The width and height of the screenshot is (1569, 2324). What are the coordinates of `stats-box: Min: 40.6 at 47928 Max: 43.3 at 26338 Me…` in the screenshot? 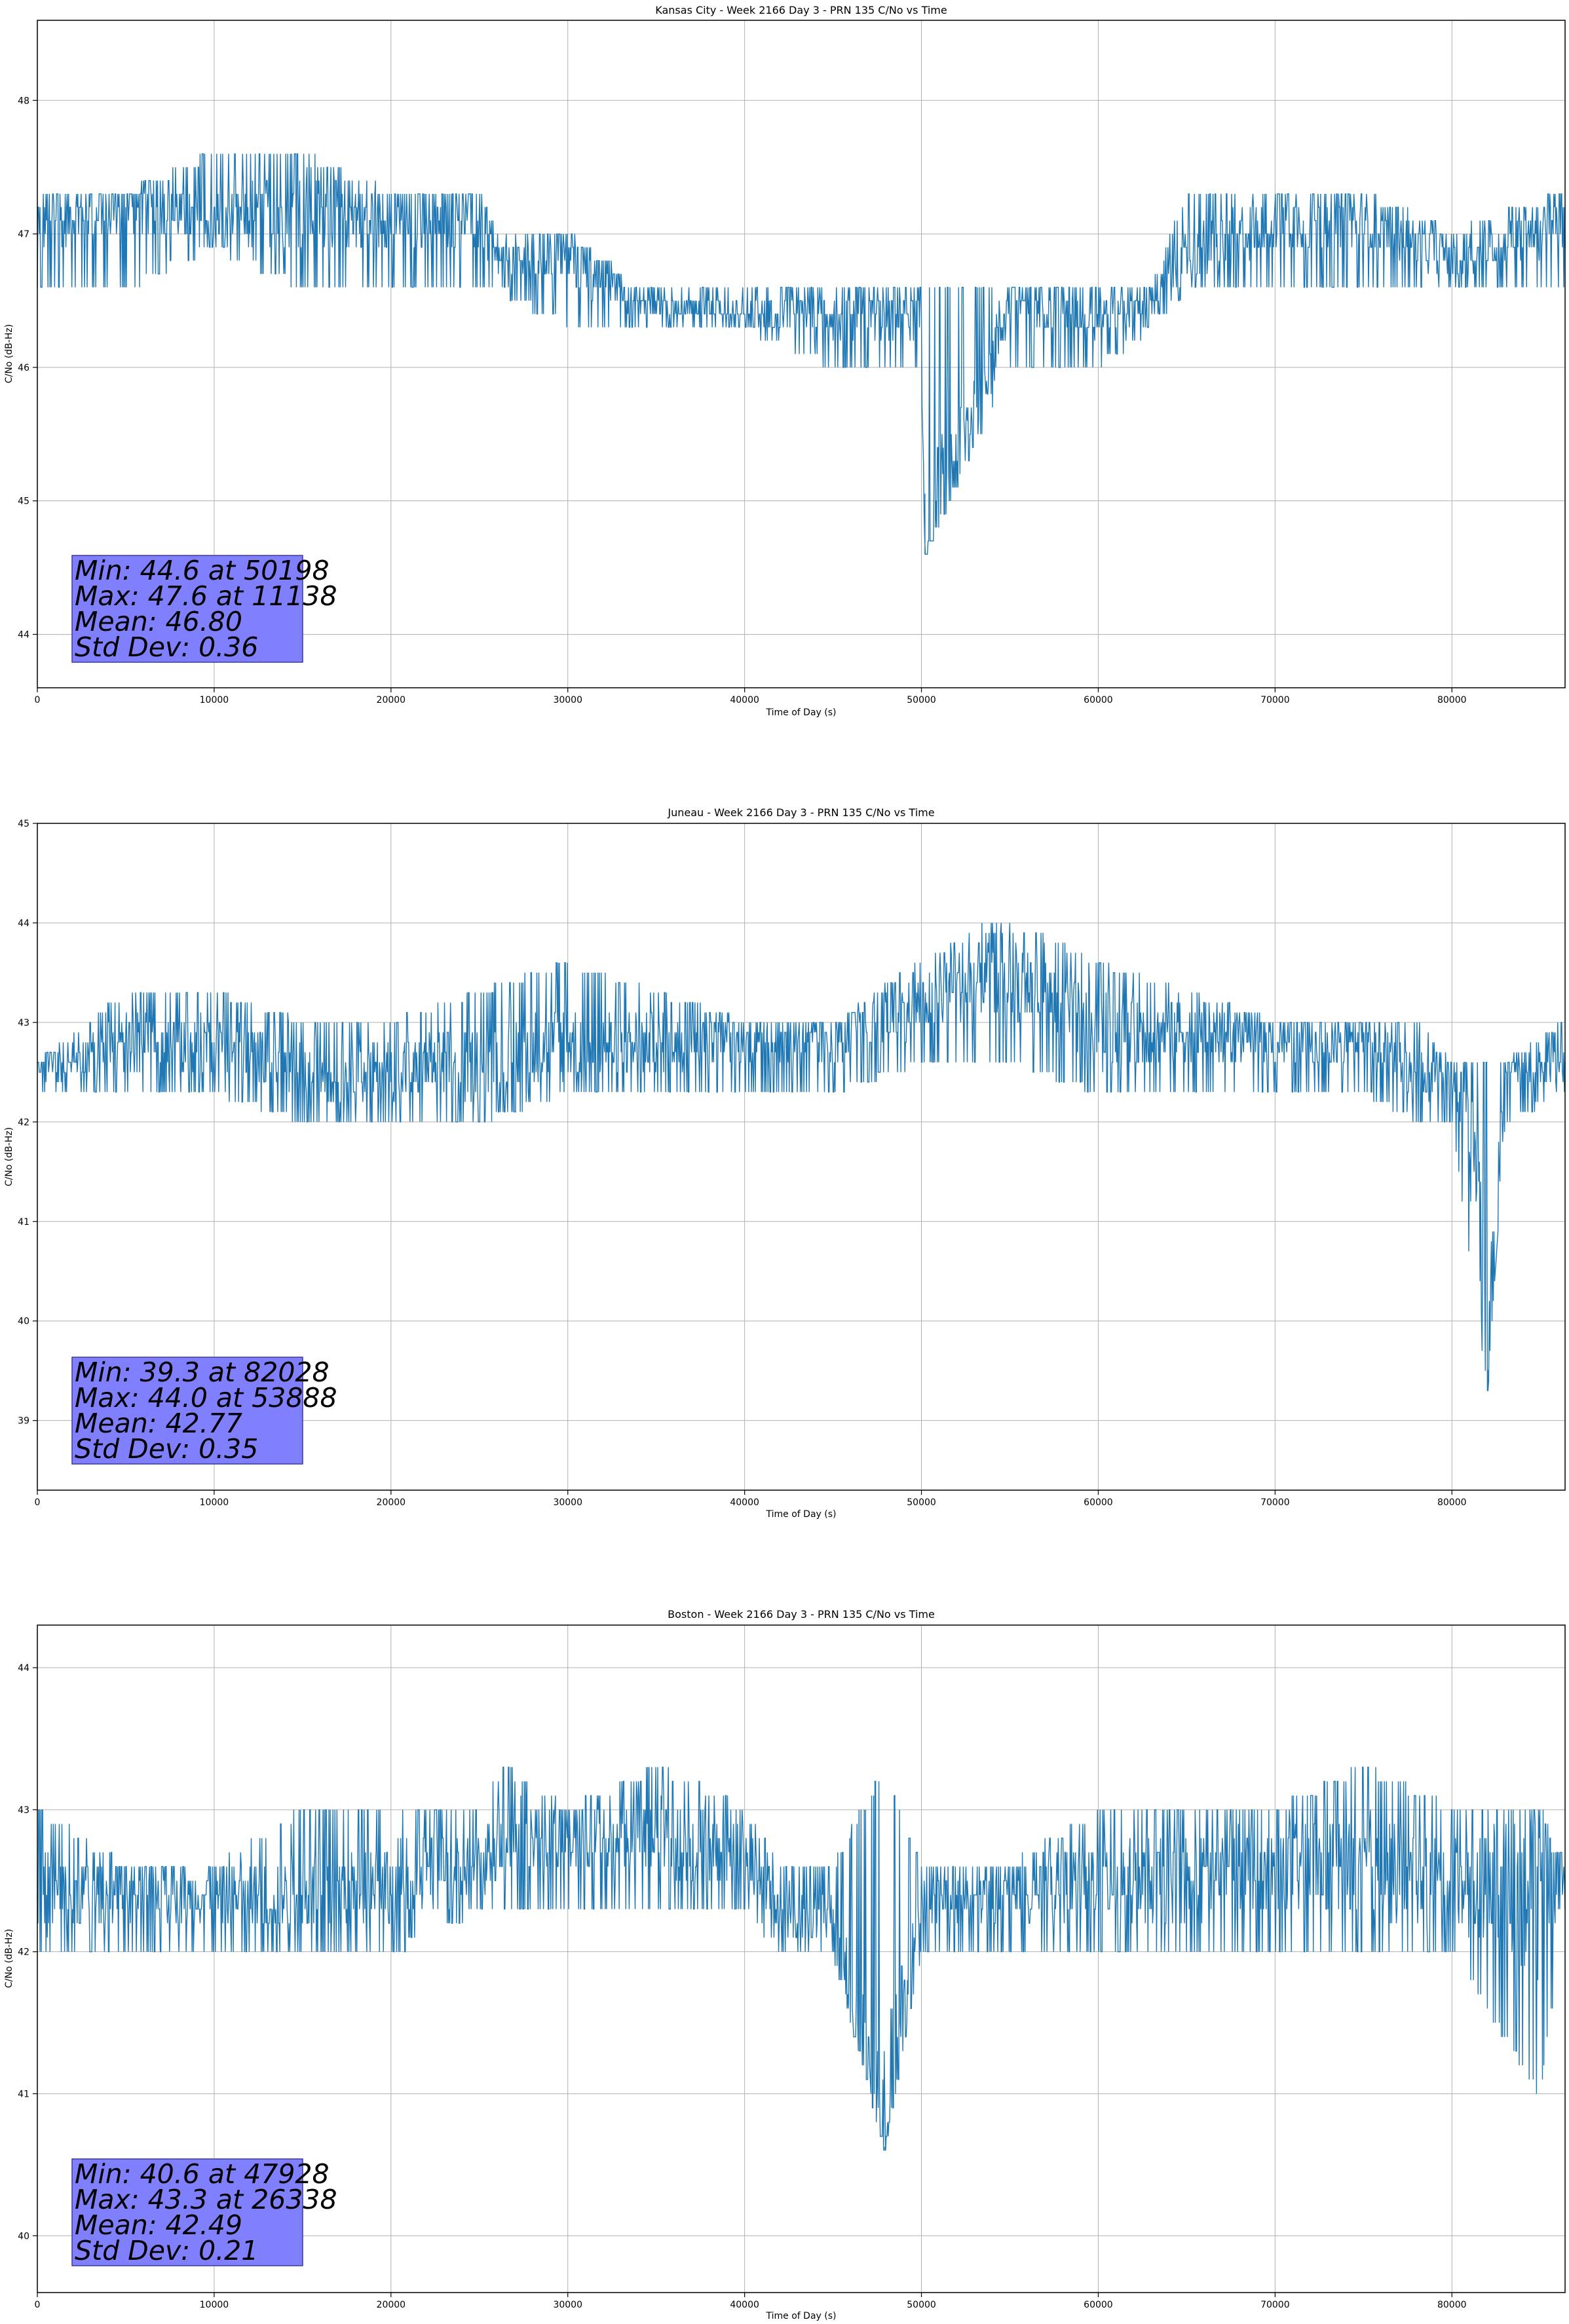 It's located at (204, 2212).